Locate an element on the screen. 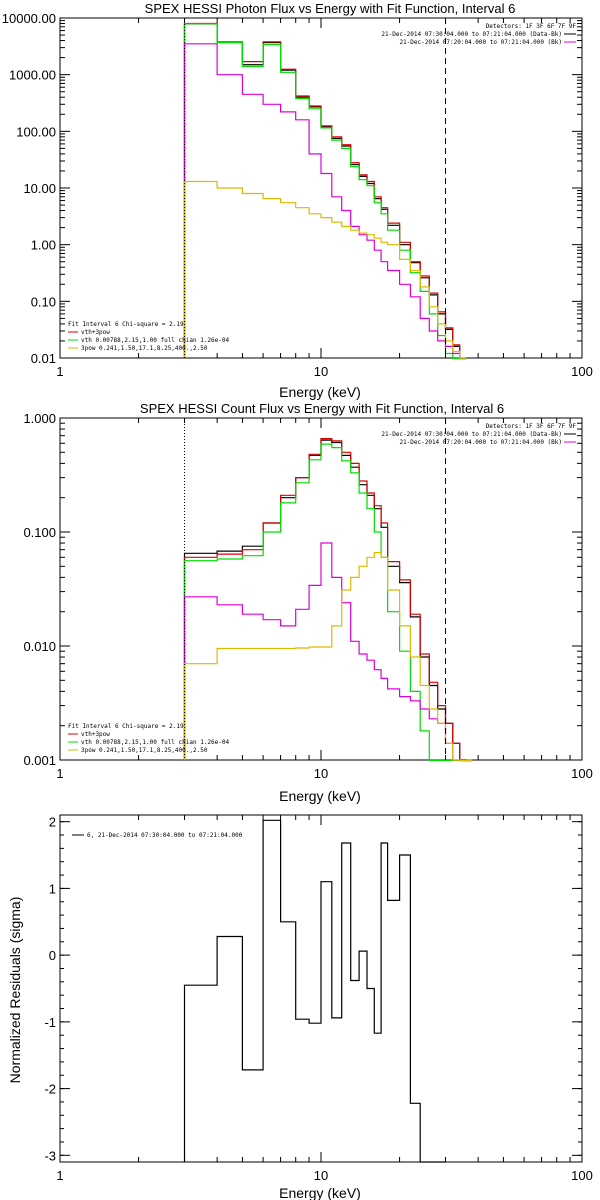 Image resolution: width=600 pixels, height=1200 pixels. y-tick-label: 0.001 is located at coordinates (39, 760).